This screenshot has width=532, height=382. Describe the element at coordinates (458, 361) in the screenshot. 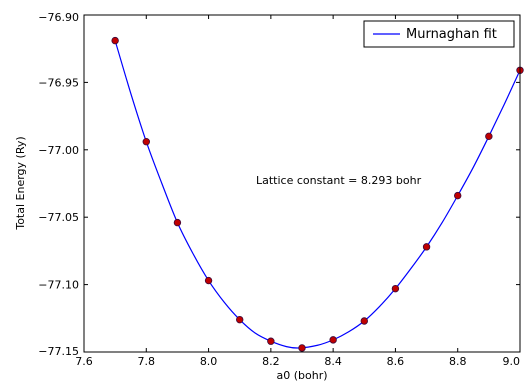

I see `x-tick-label: 8.8` at that location.